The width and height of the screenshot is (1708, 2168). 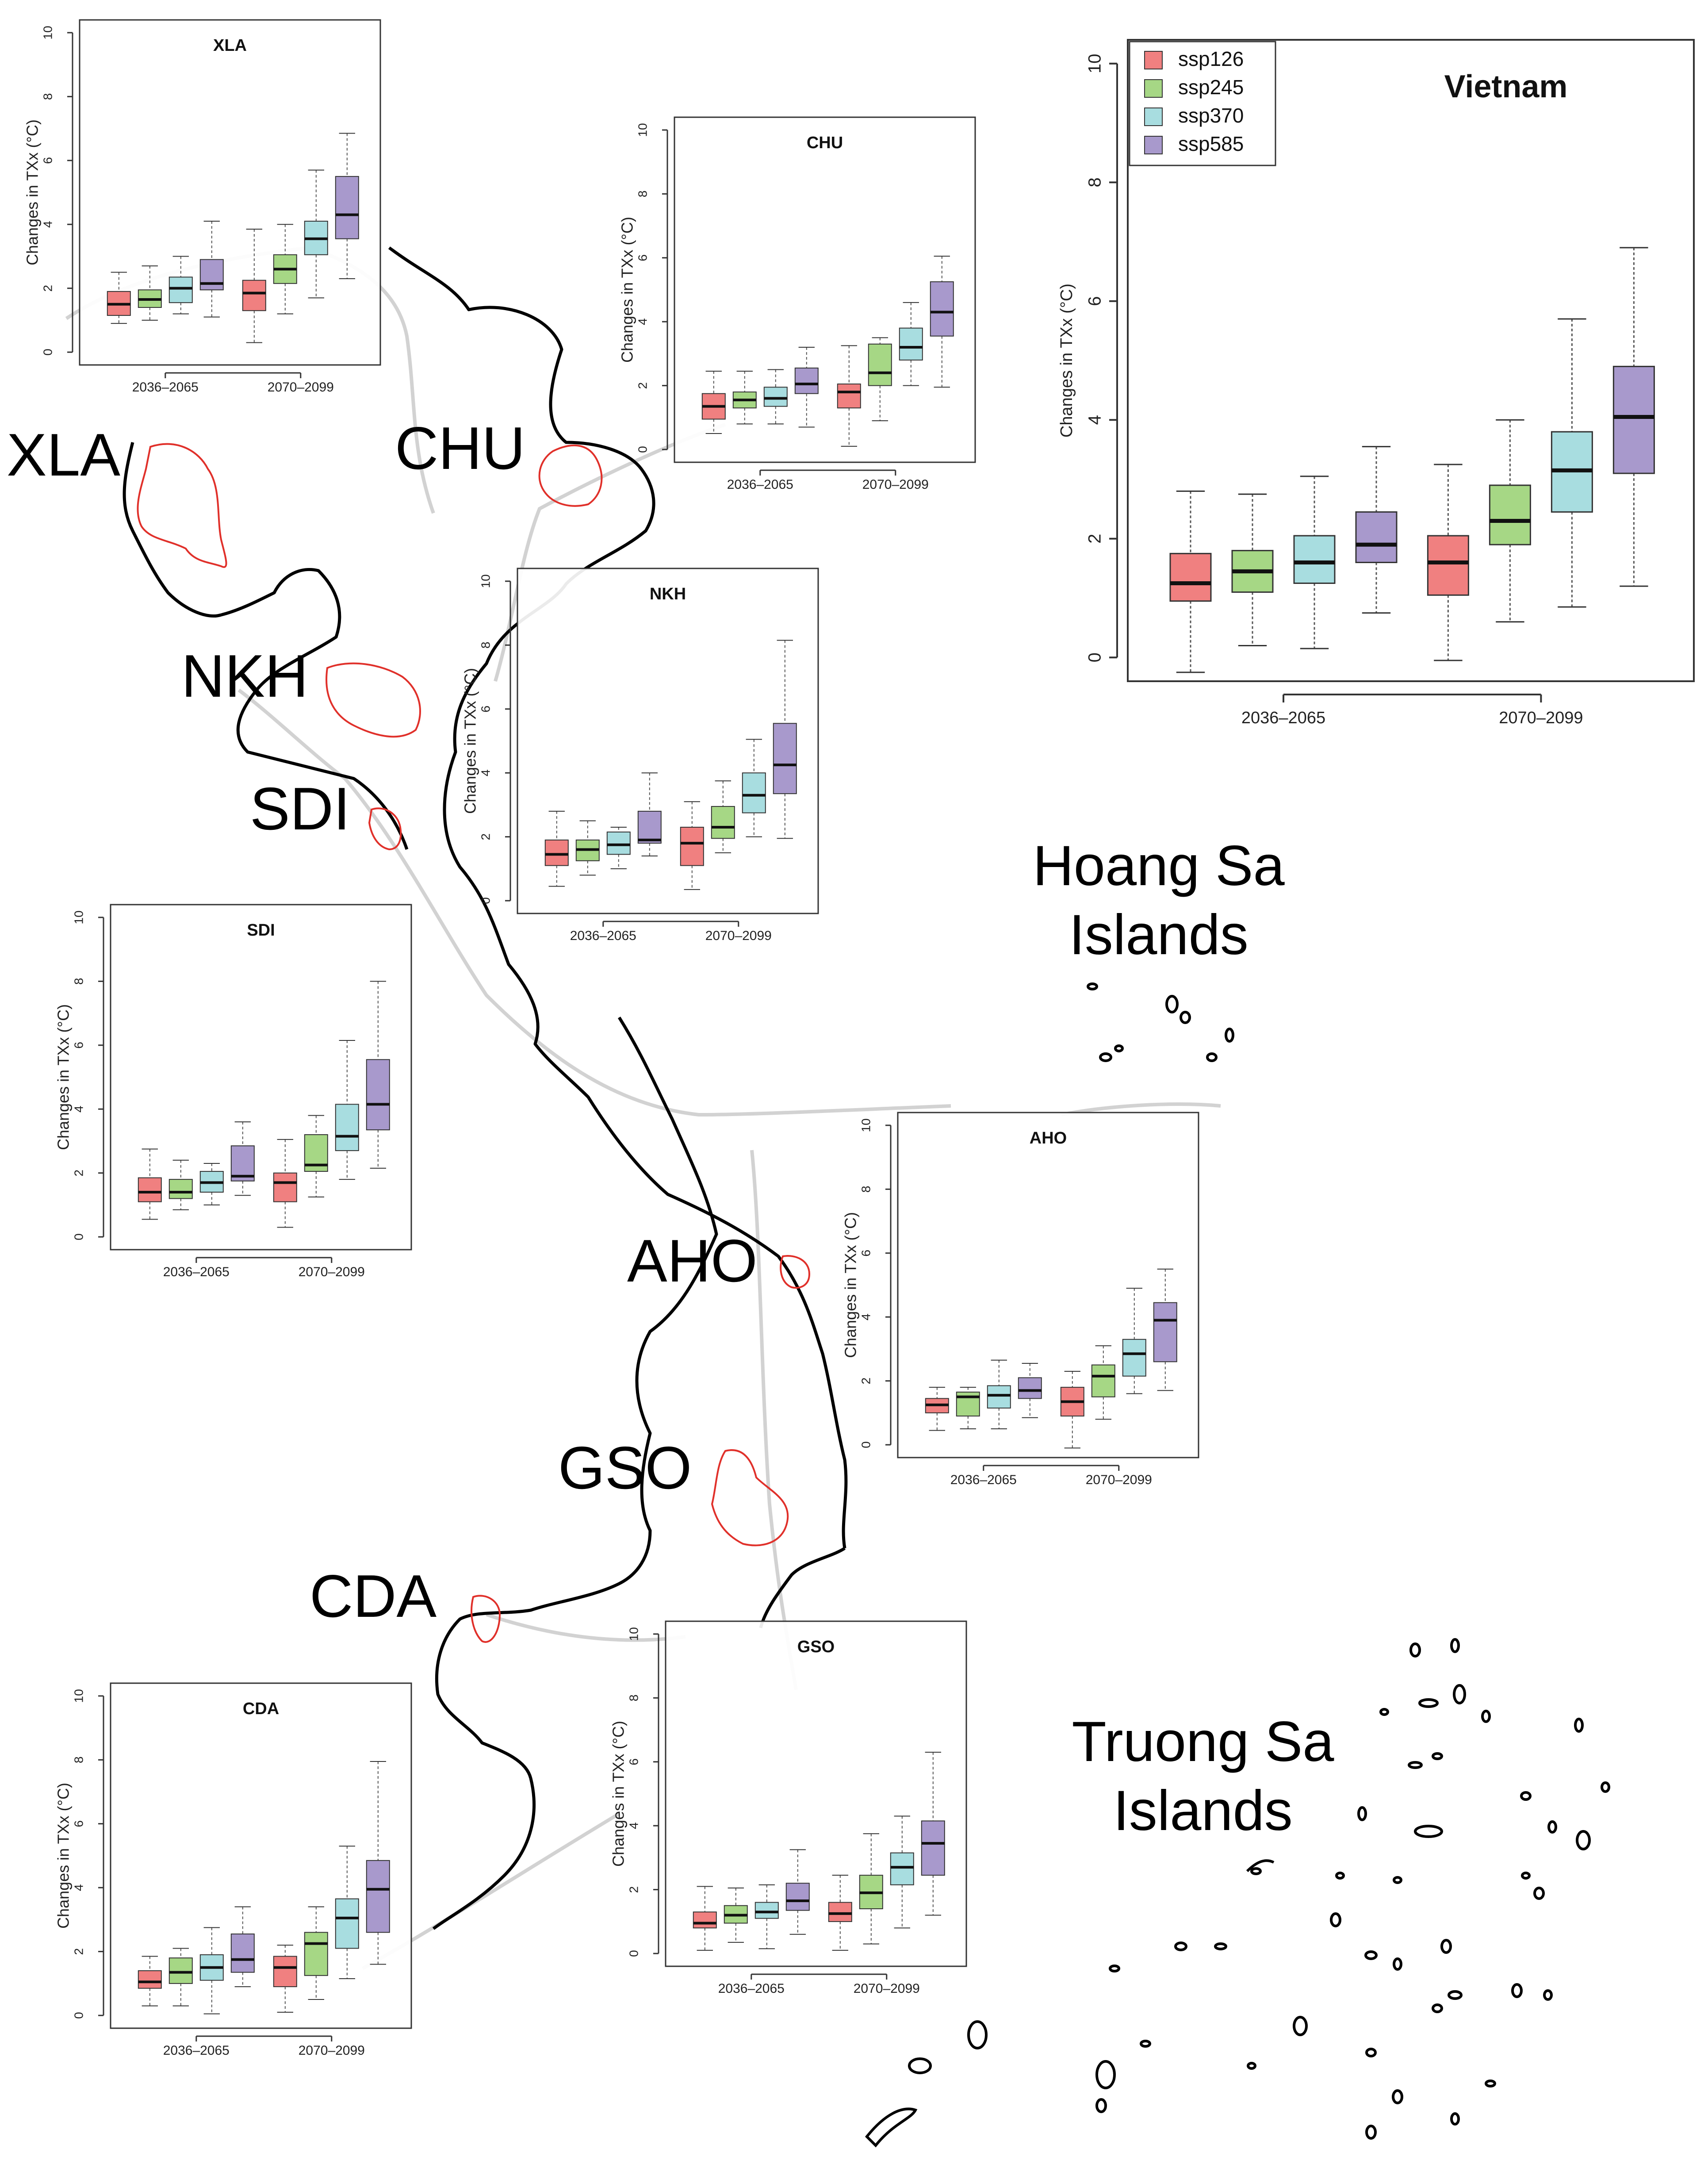 What do you see at coordinates (668, 594) in the screenshot?
I see `chart-title: NKH` at bounding box center [668, 594].